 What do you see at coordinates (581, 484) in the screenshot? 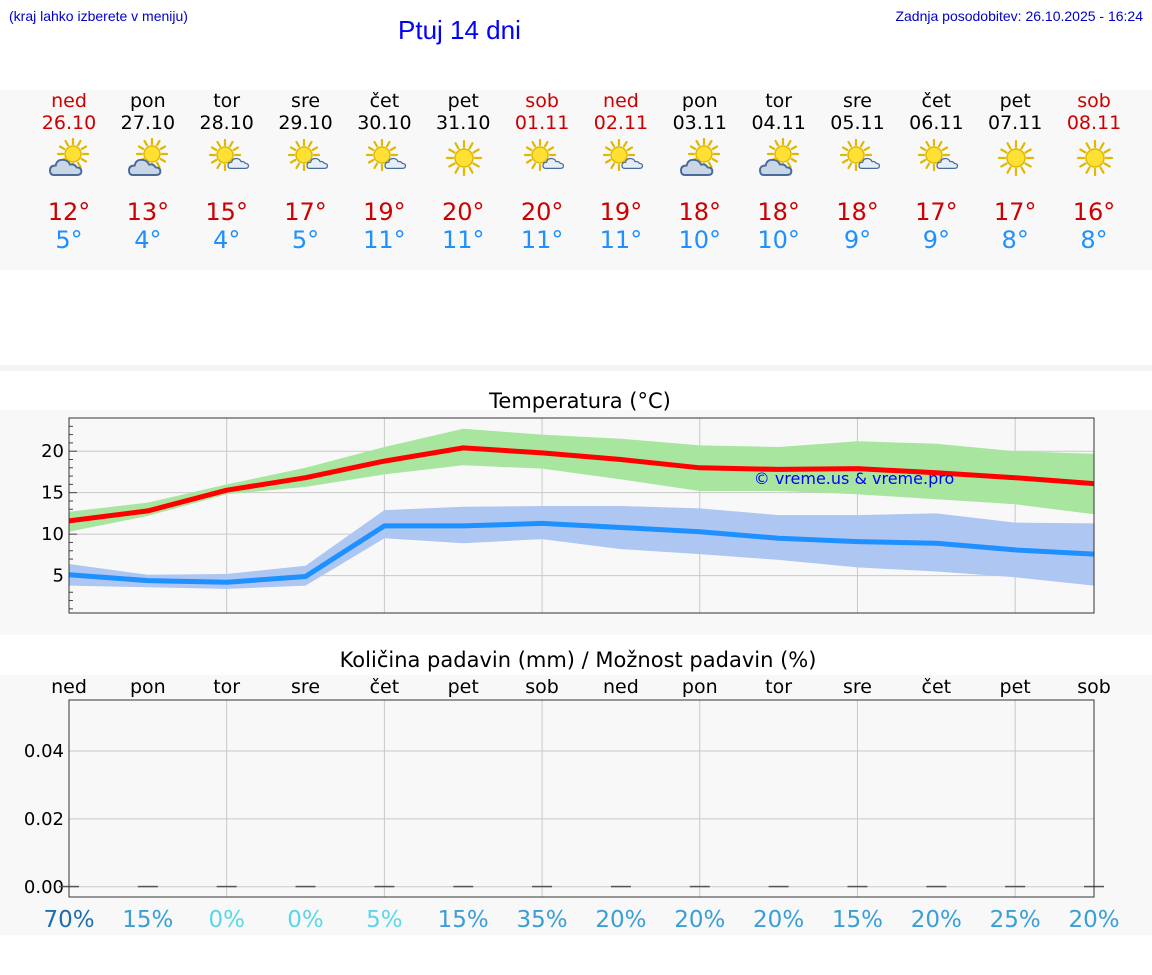
I see `temperature-max-line` at bounding box center [581, 484].